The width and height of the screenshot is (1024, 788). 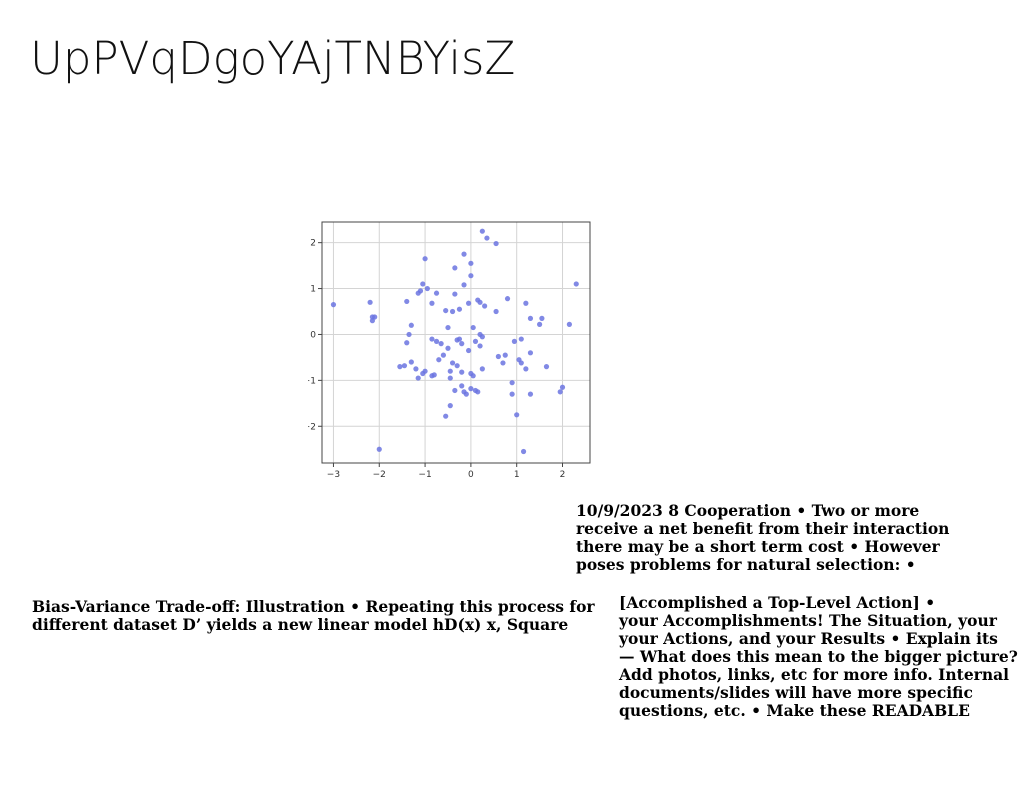 I want to click on chart-grid, so click(x=456, y=342).